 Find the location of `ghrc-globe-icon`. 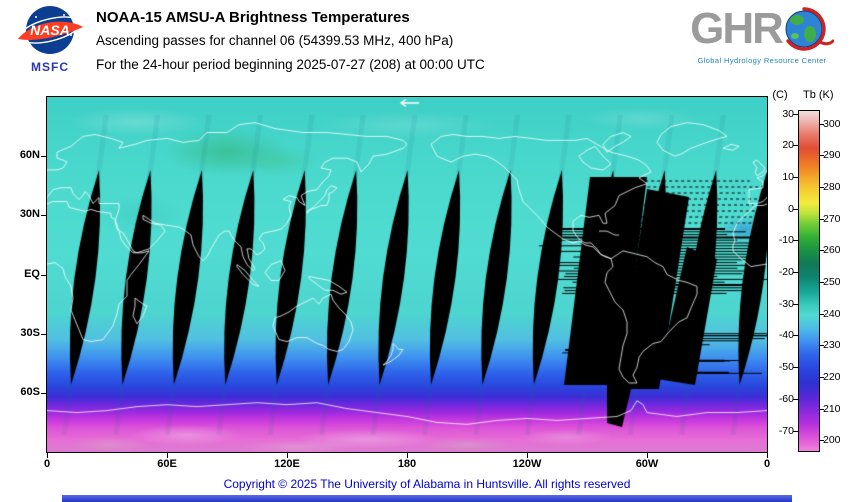

ghrc-globe-icon is located at coordinates (809, 29).